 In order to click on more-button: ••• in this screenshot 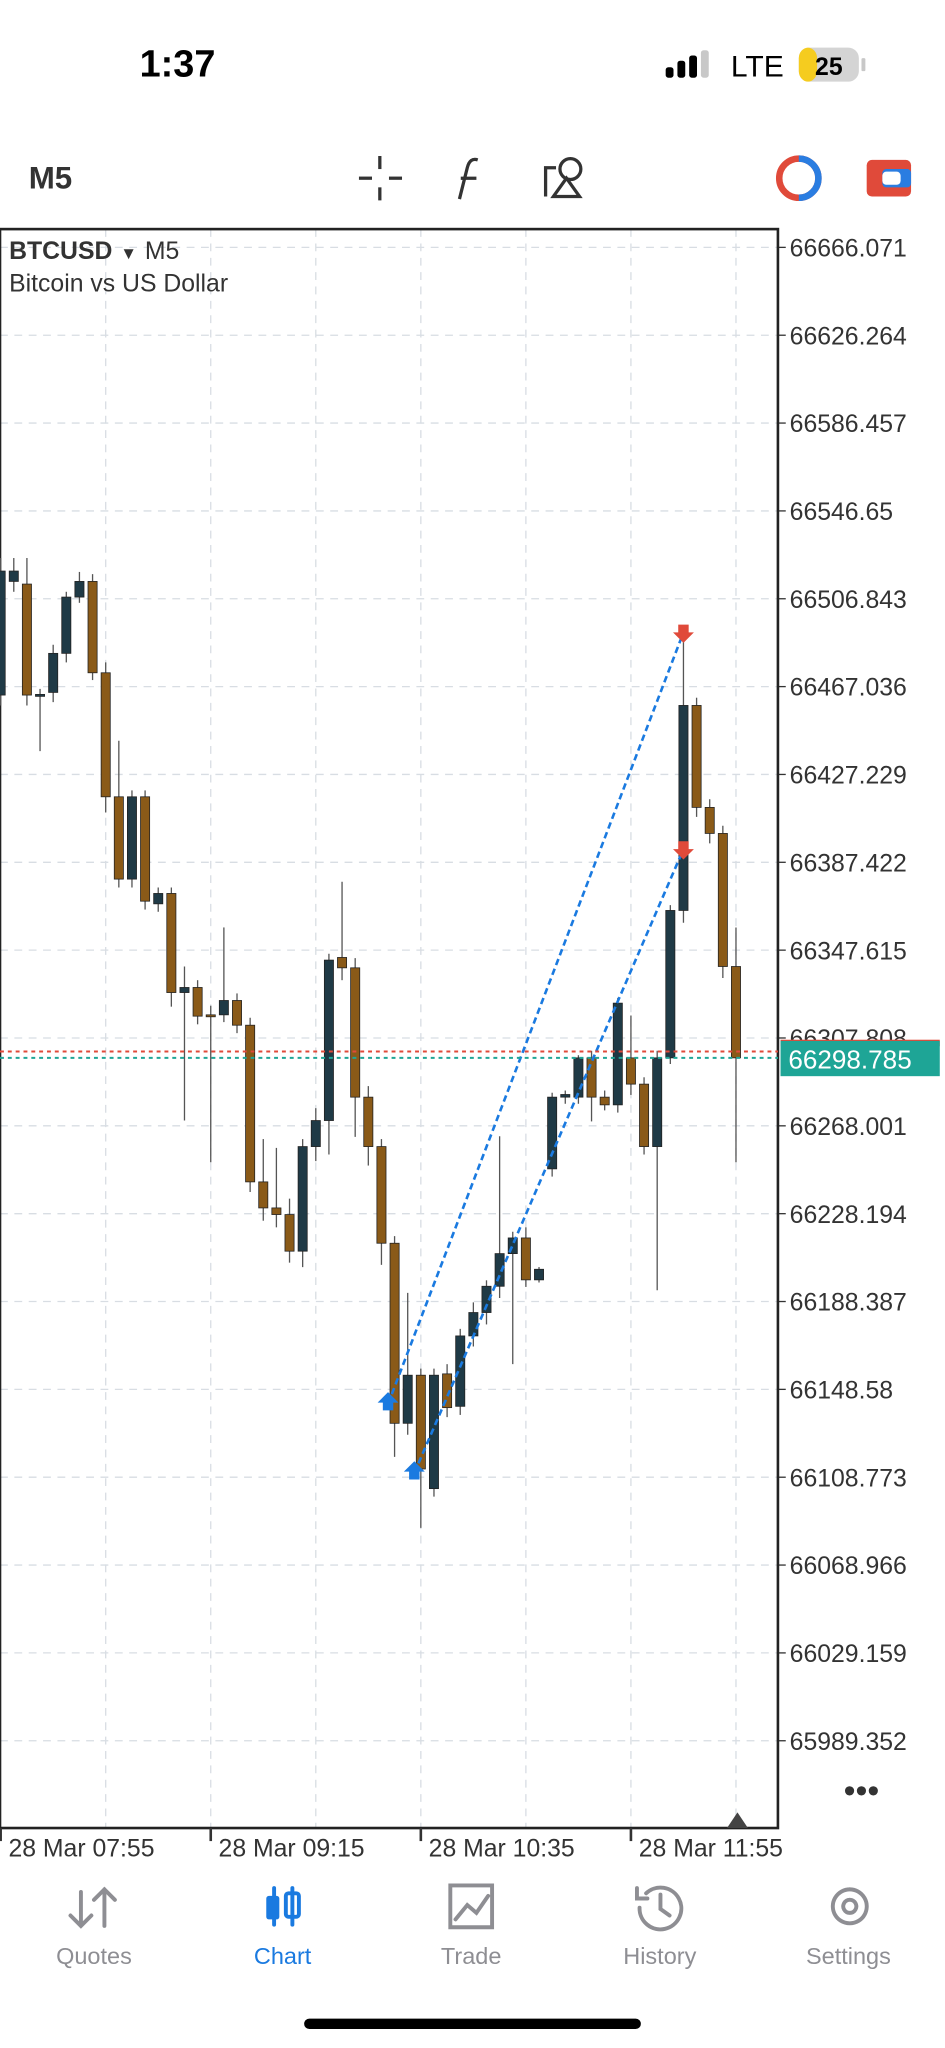, I will do `click(862, 1791)`.